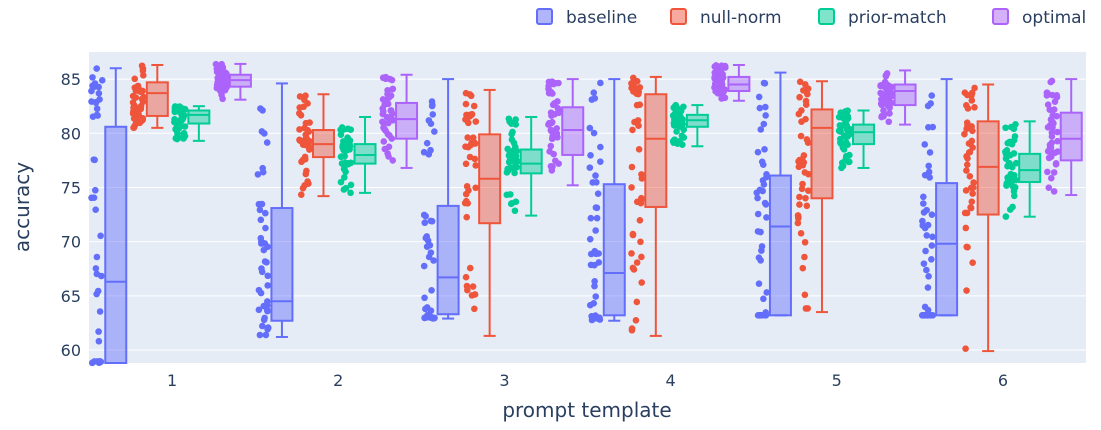  I want to click on legend-swatch, so click(1000, 16).